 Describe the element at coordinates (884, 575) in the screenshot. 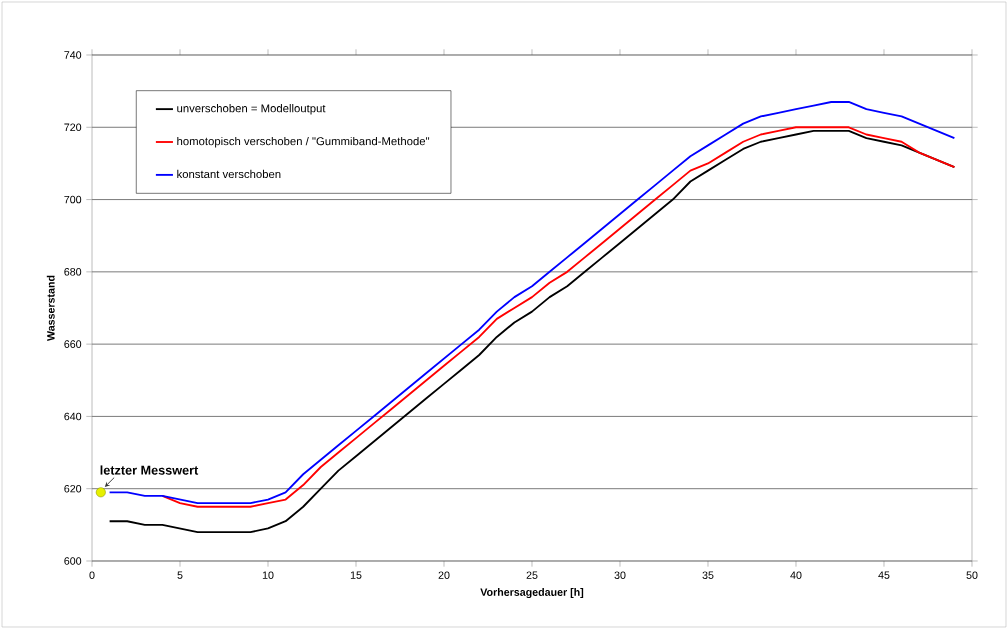

I see `x-tick-label: 45` at that location.